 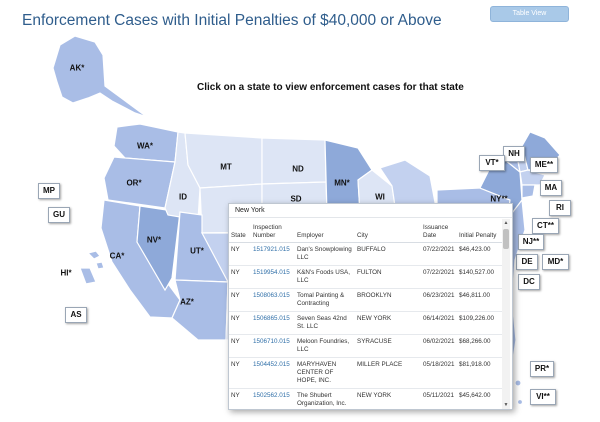 What do you see at coordinates (388, 231) in the screenshot?
I see `header-city: City` at bounding box center [388, 231].